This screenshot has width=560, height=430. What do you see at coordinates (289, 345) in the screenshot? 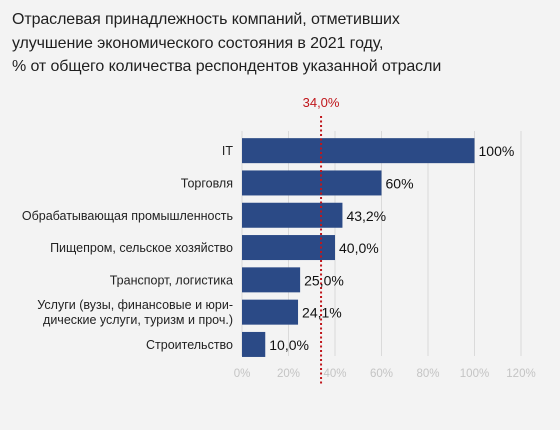
I see `value-label: 10,0%` at bounding box center [289, 345].